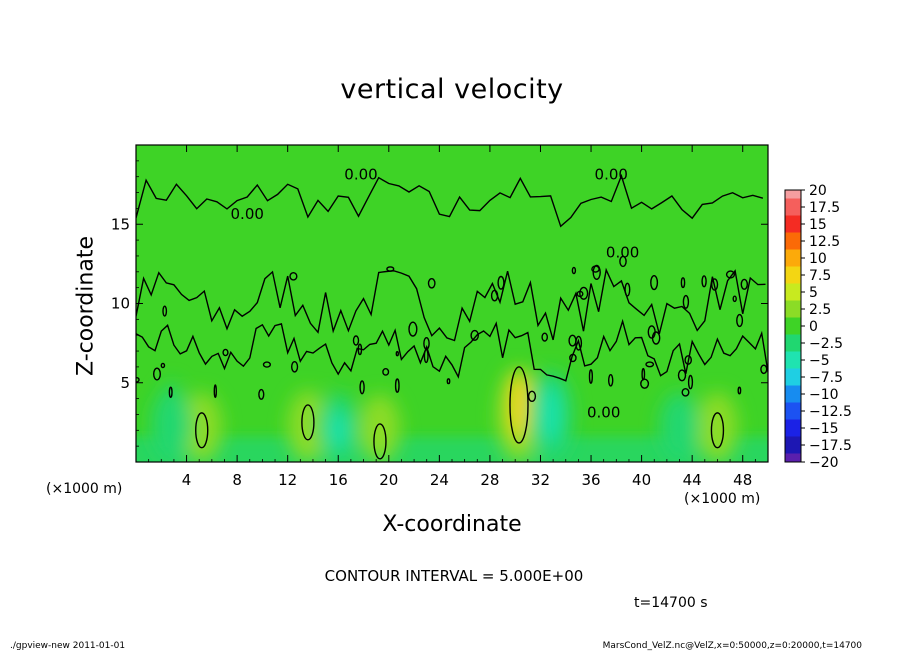 This screenshot has height=654, width=904. What do you see at coordinates (388, 480) in the screenshot?
I see `x-tick-label: 20` at bounding box center [388, 480].